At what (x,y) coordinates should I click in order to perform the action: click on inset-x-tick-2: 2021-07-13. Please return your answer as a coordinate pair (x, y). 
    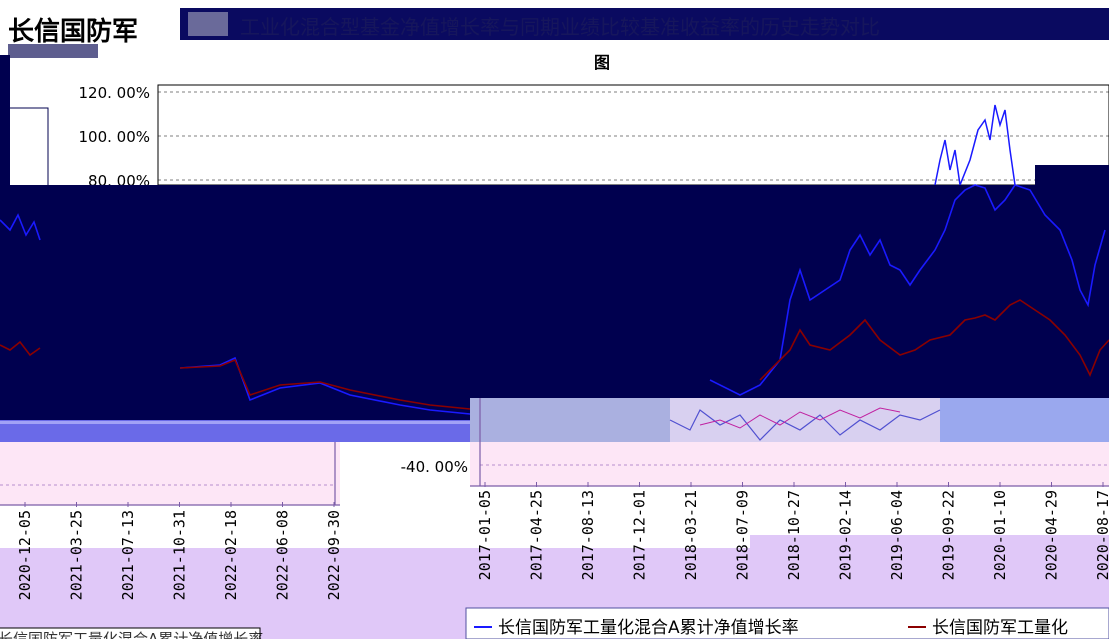
    Looking at the image, I should click on (128, 555).